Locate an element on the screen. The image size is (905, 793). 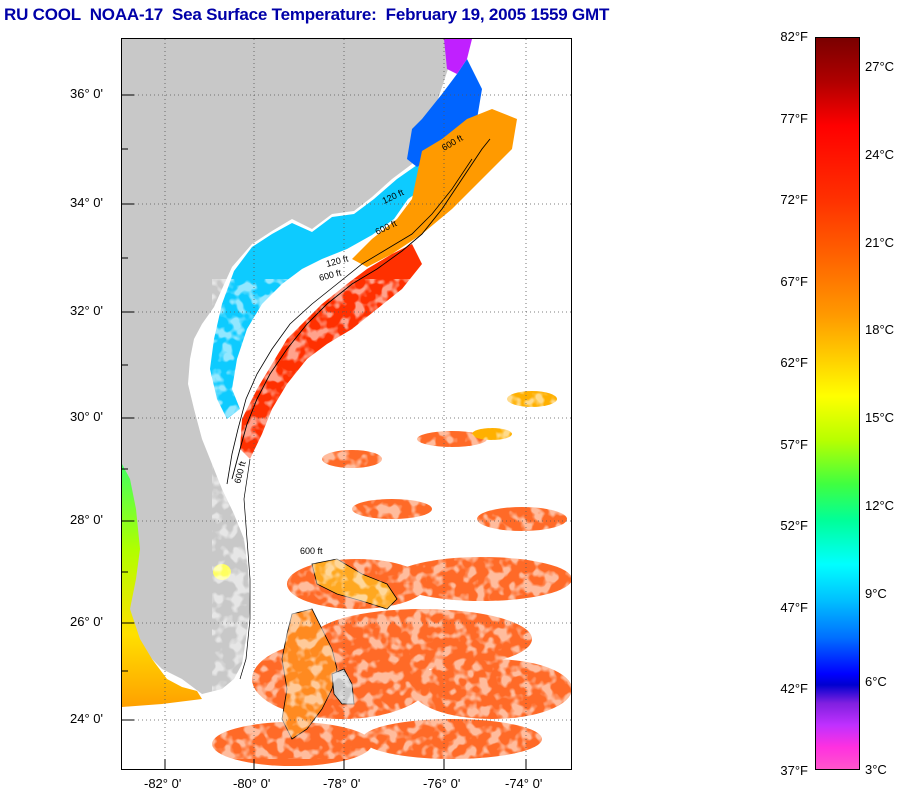
colorbar-f-label: 37°F is located at coordinates (794, 770).